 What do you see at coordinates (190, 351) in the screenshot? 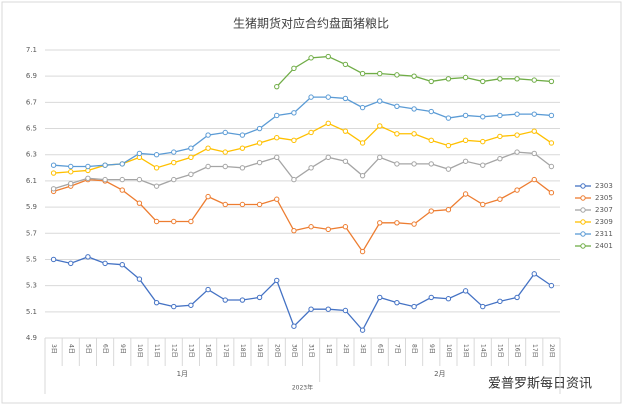
I see `x-tick-label: 13日` at bounding box center [190, 351].